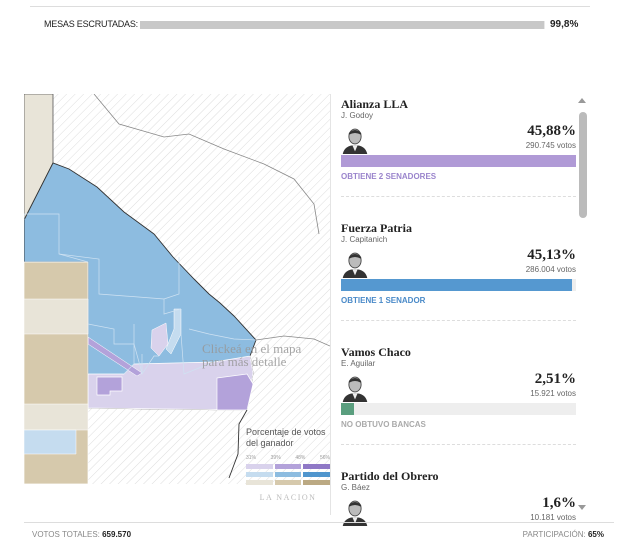 The height and width of the screenshot is (552, 630). What do you see at coordinates (238, 444) in the screenshot?
I see `river-boundary` at bounding box center [238, 444].